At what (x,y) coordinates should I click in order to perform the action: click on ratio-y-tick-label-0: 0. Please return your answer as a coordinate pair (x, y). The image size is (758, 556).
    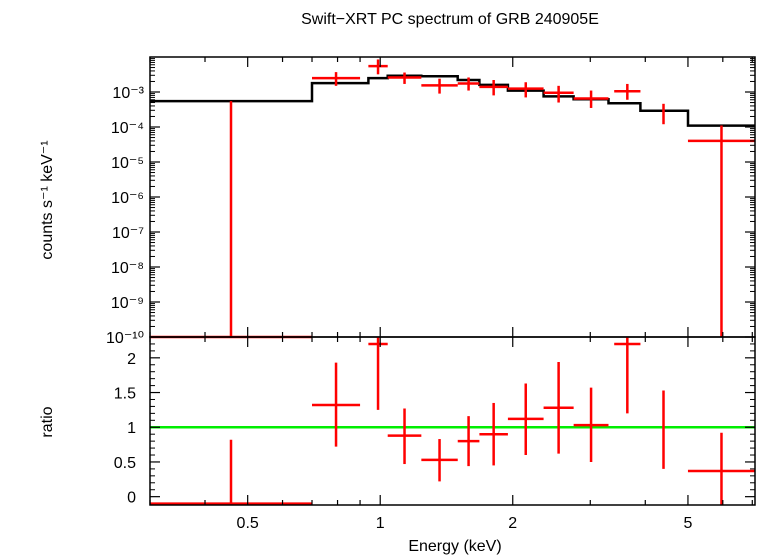
    Looking at the image, I should click on (131, 498).